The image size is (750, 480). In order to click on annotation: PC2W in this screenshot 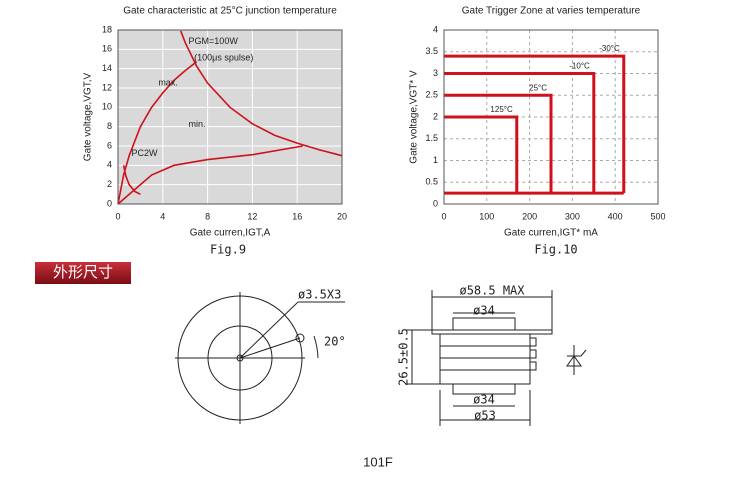, I will do `click(144, 153)`.